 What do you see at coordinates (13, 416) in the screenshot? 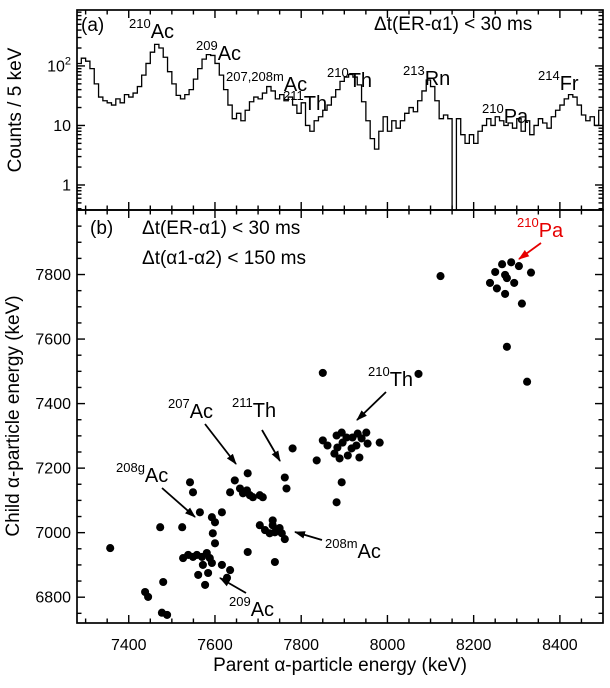
I see `panel-b-y-axis-title: Child α-particle energy (keV)` at bounding box center [13, 416].